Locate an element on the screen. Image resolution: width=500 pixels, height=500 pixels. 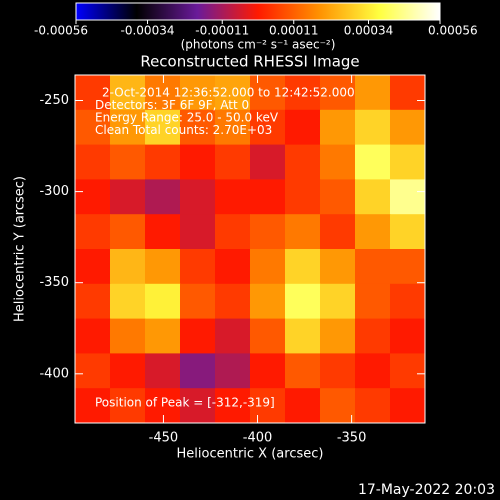
annotation: Energy Range: 25.0 - 50.0 keV is located at coordinates (187, 118).